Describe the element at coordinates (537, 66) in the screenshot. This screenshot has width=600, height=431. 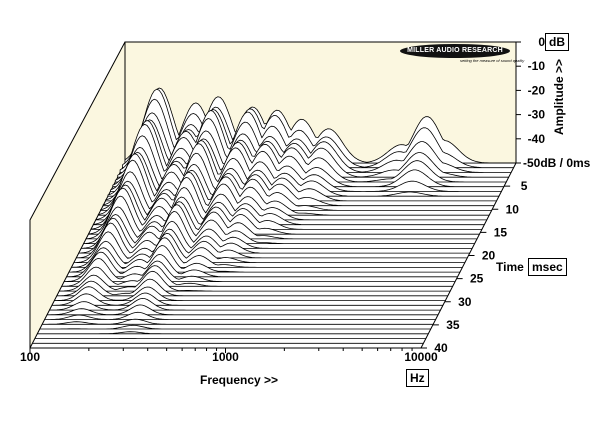
I see `y-tick-label: -10` at that location.